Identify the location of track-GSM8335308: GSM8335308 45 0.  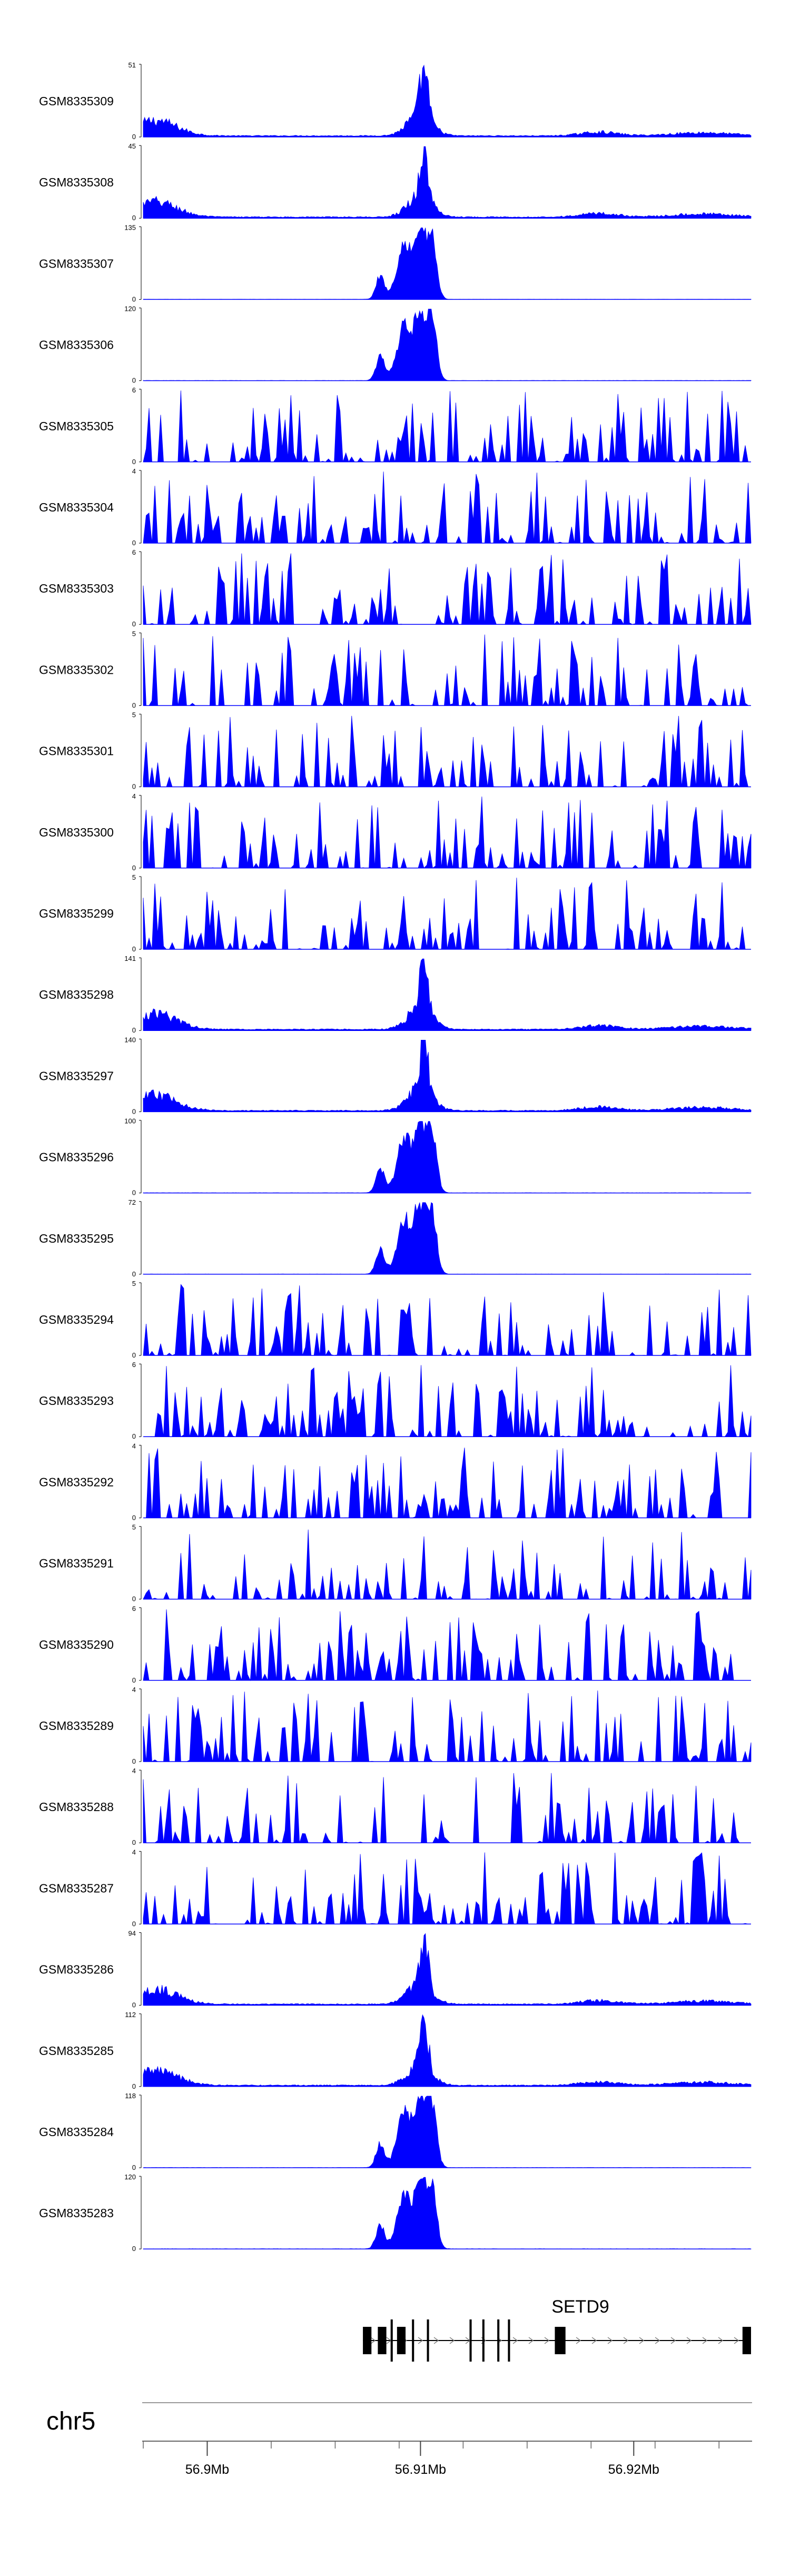
(395, 182).